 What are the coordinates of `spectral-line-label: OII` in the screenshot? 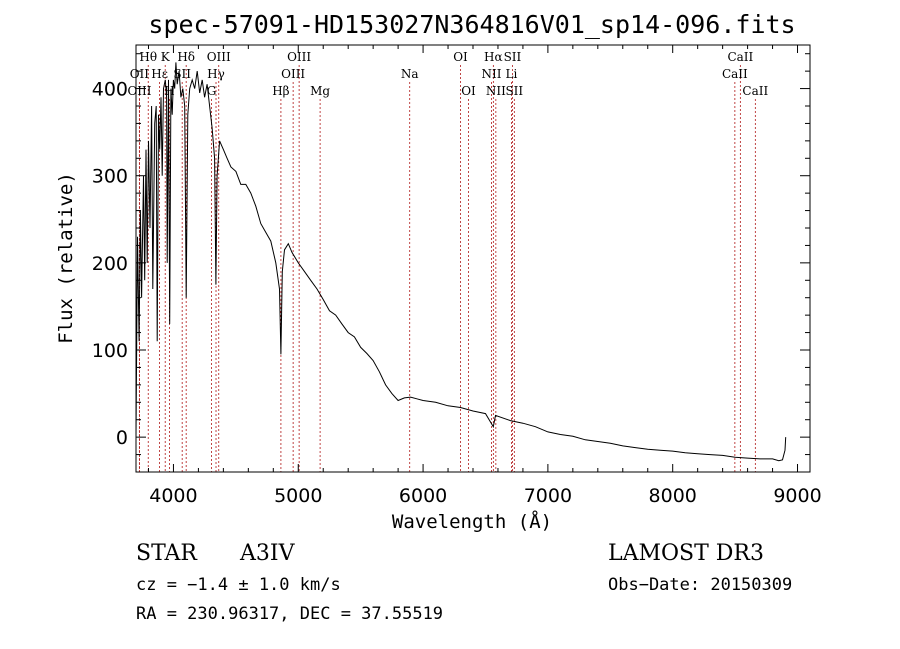 It's located at (140, 74).